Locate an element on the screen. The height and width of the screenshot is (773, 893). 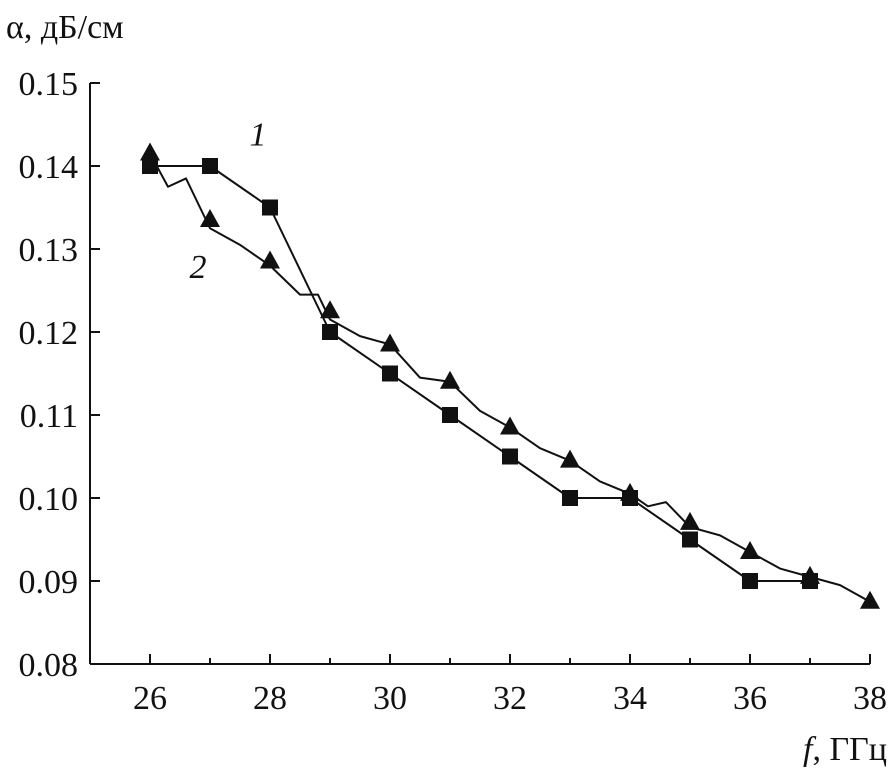
y-tick-label: 0.14 is located at coordinates (49, 167).